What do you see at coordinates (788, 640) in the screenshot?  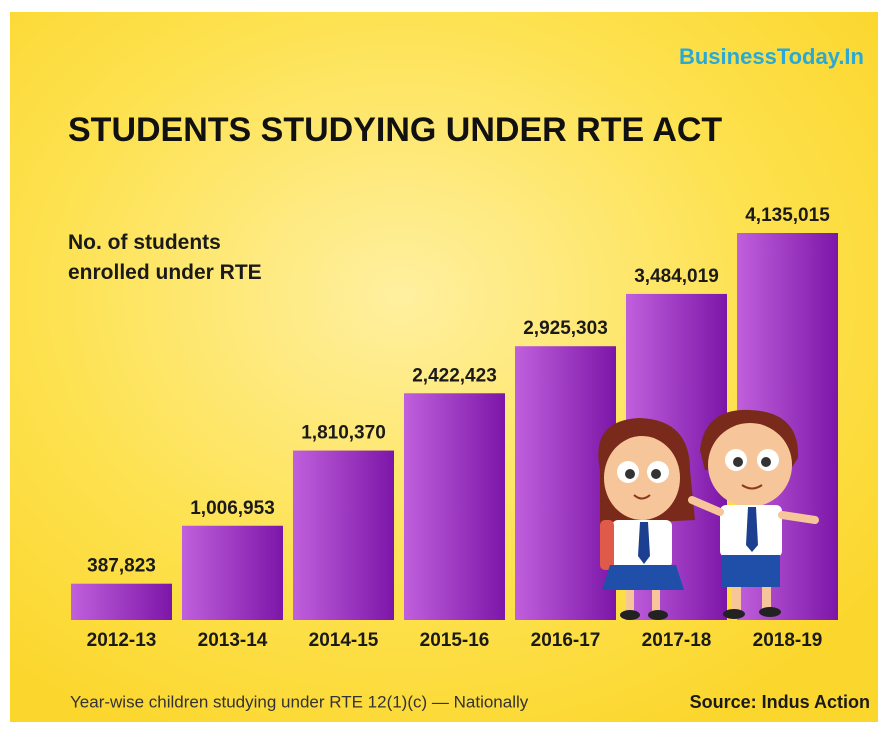 I see `x-tick-label: 2018-19` at bounding box center [788, 640].